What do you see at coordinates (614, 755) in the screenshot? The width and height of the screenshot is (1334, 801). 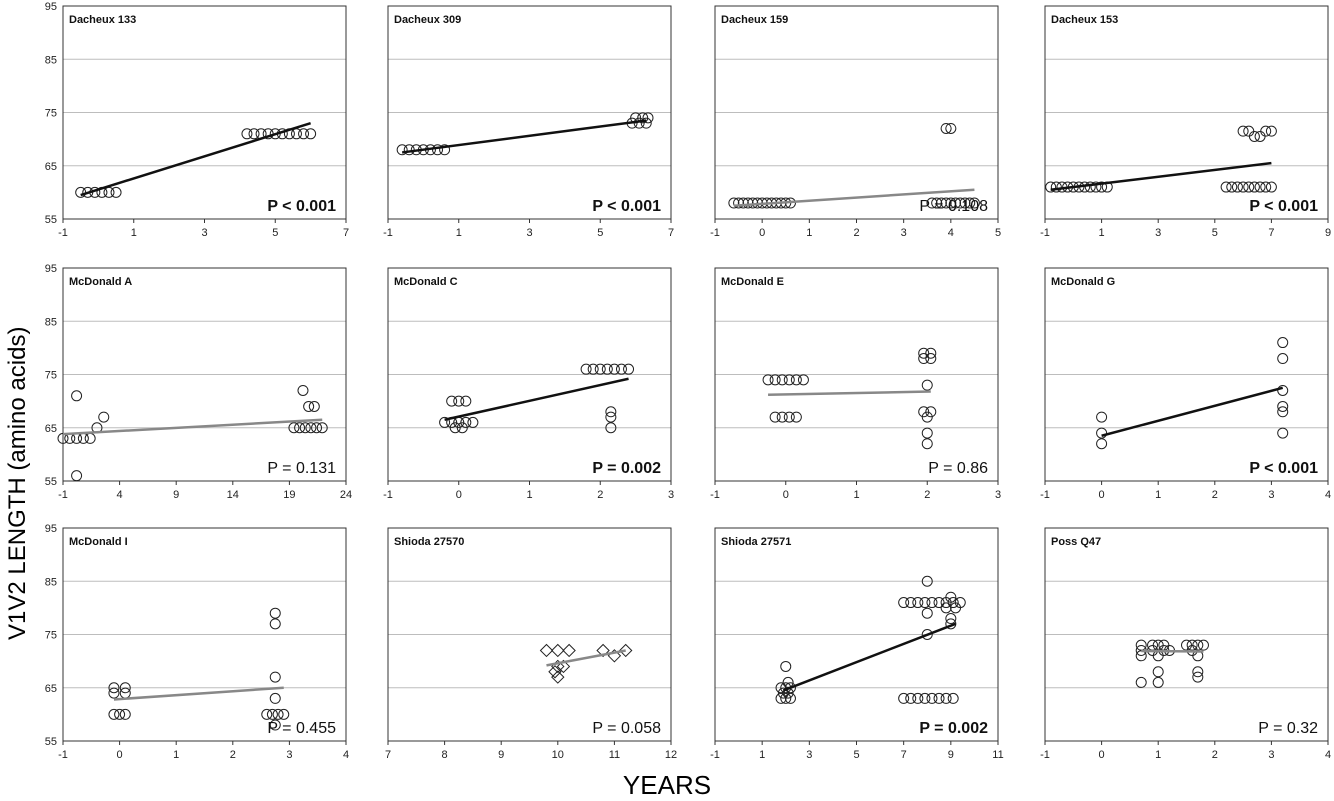 I see `x-tick-label: 11` at bounding box center [614, 755].